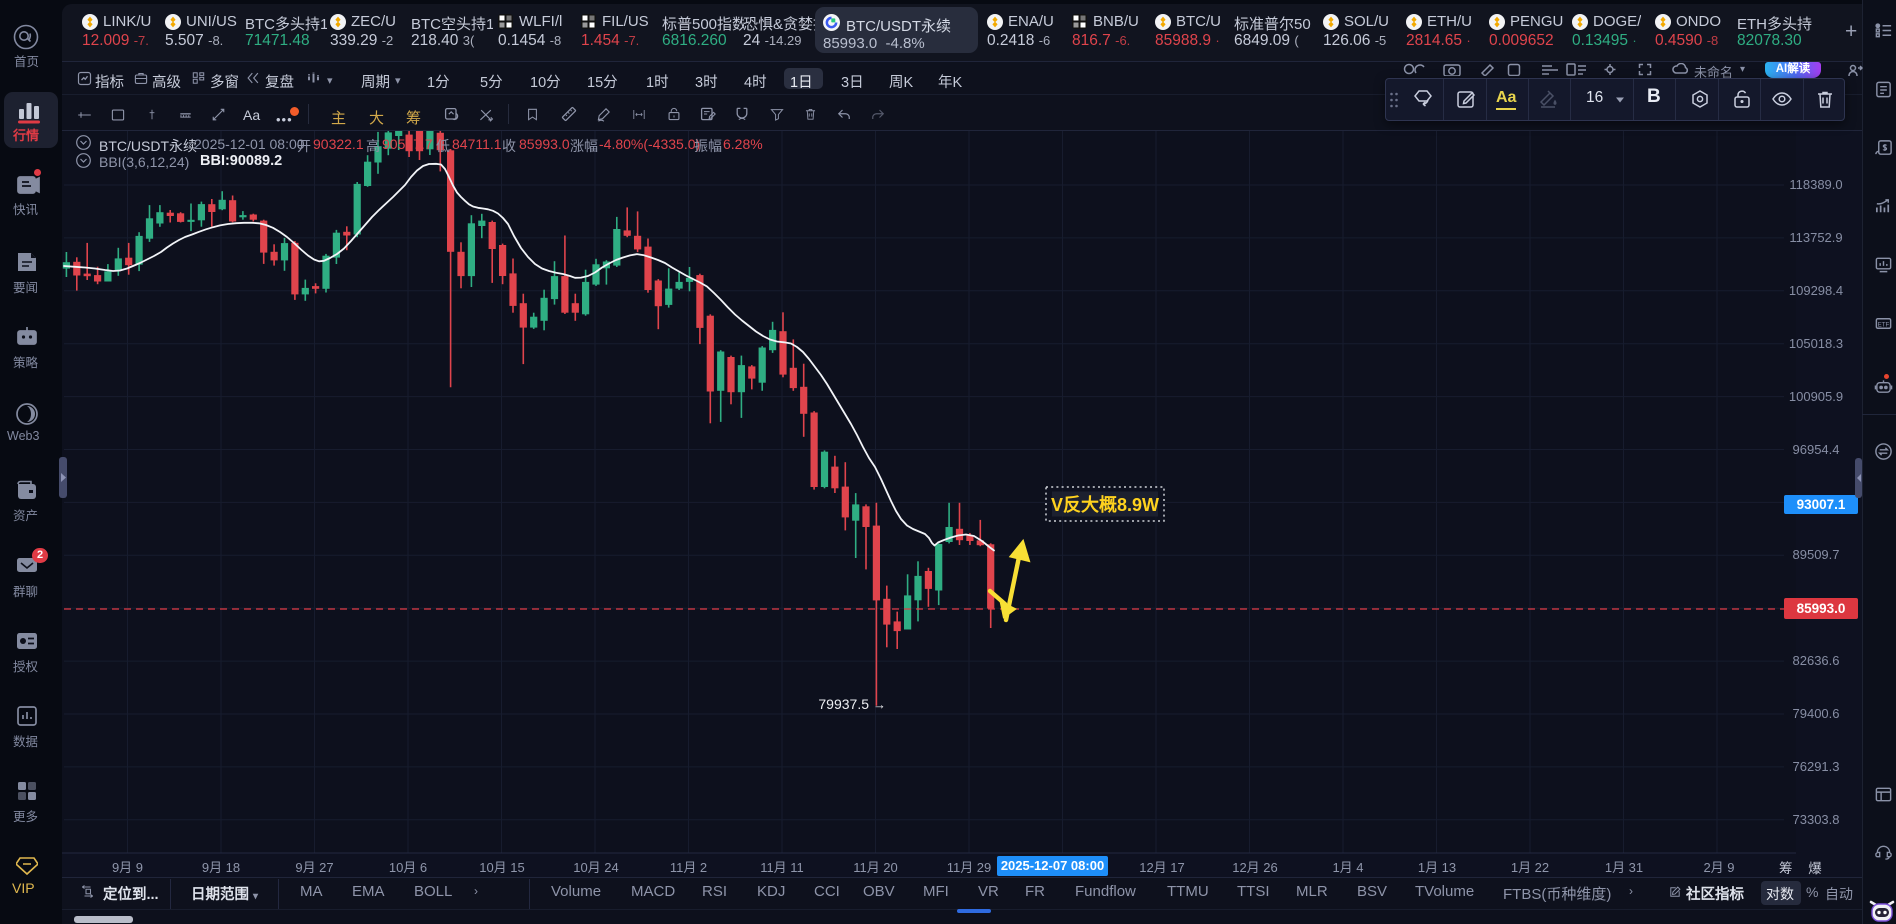 The height and width of the screenshot is (924, 1896). Describe the element at coordinates (843, 704) in the screenshot. I see `svg-text: 79937.5` at that location.